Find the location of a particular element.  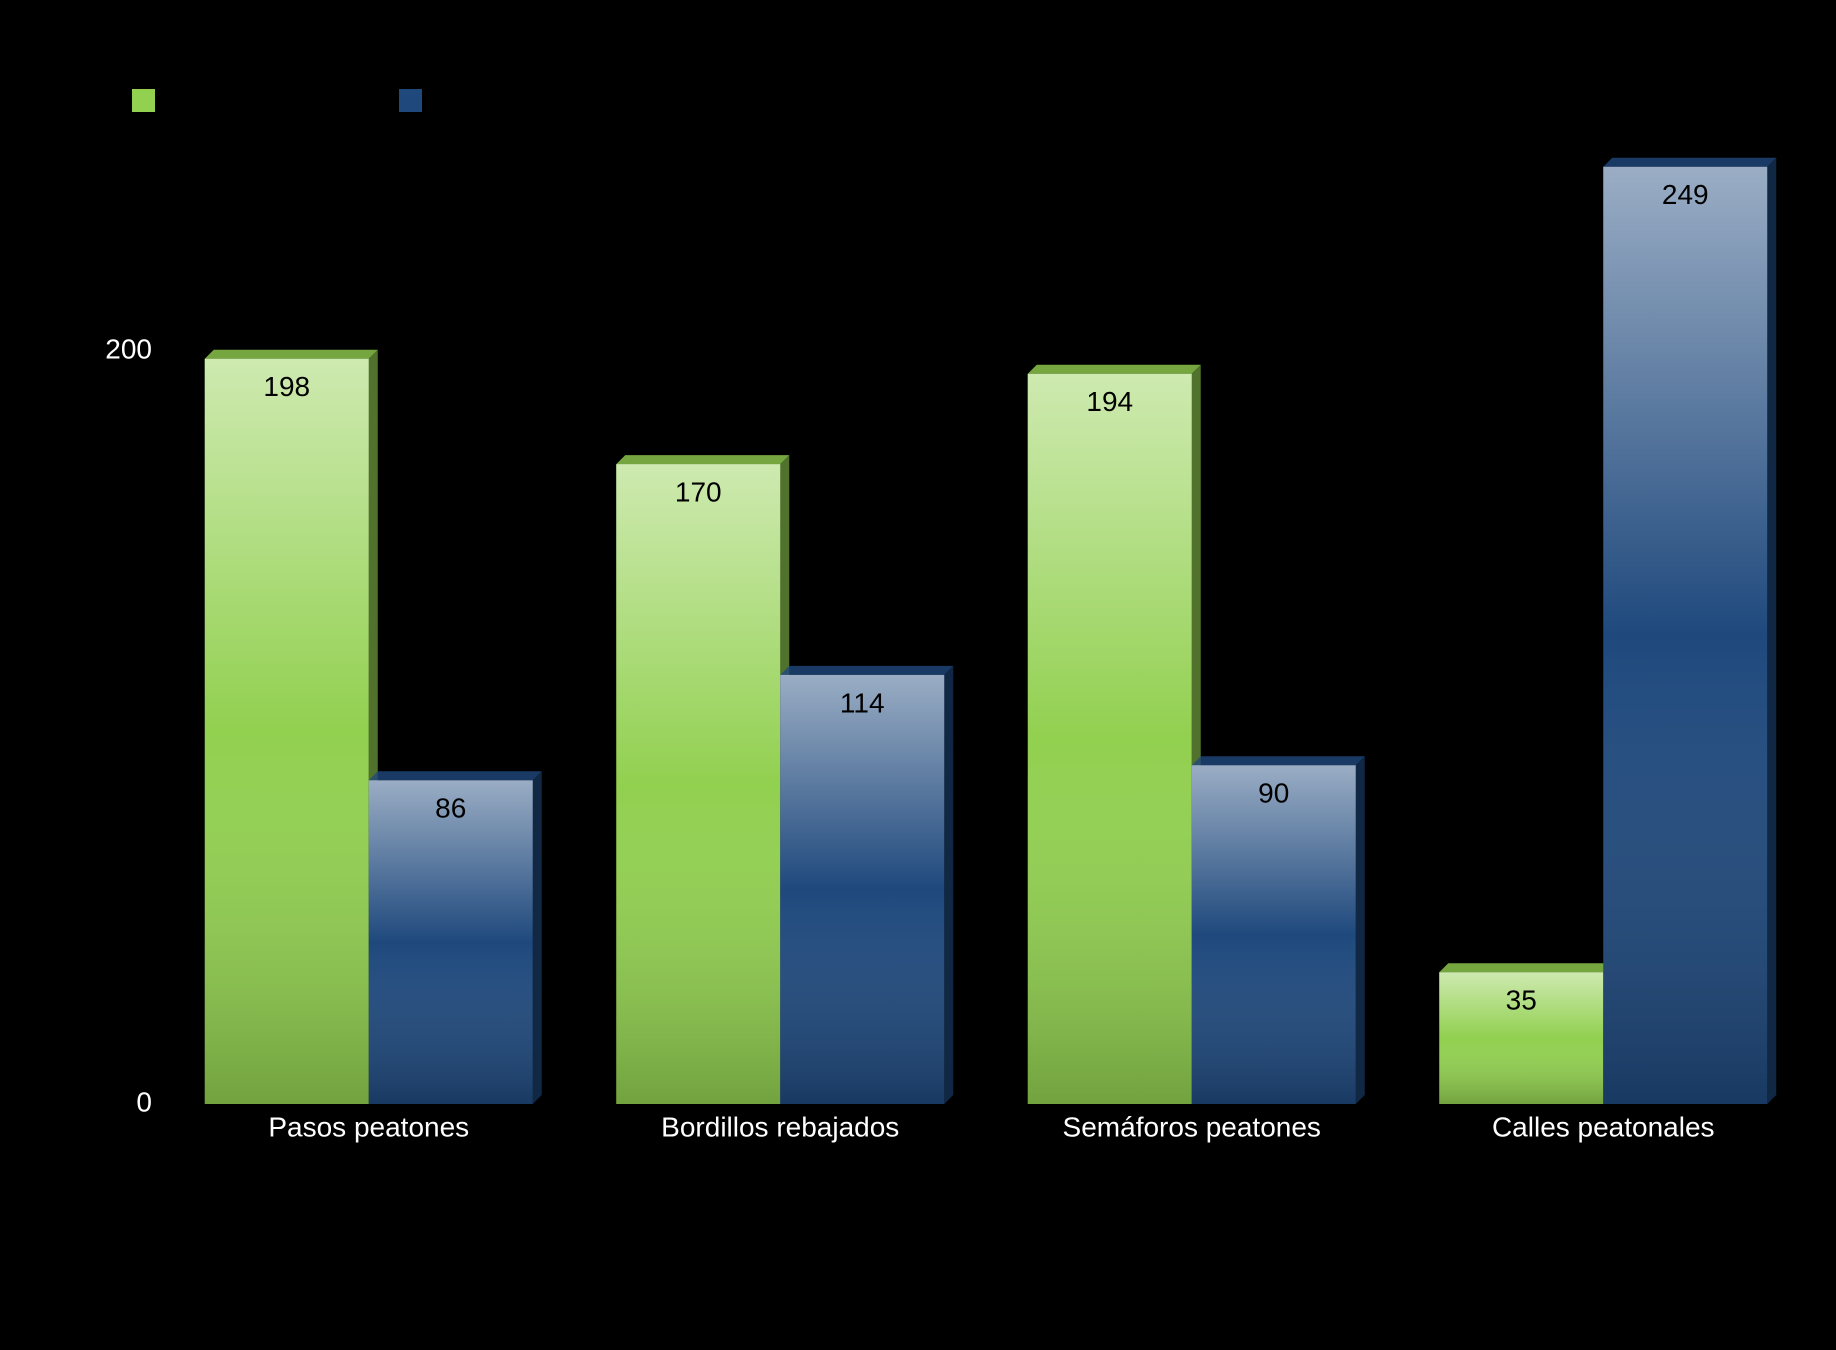

data-label: 86 is located at coordinates (450, 808).